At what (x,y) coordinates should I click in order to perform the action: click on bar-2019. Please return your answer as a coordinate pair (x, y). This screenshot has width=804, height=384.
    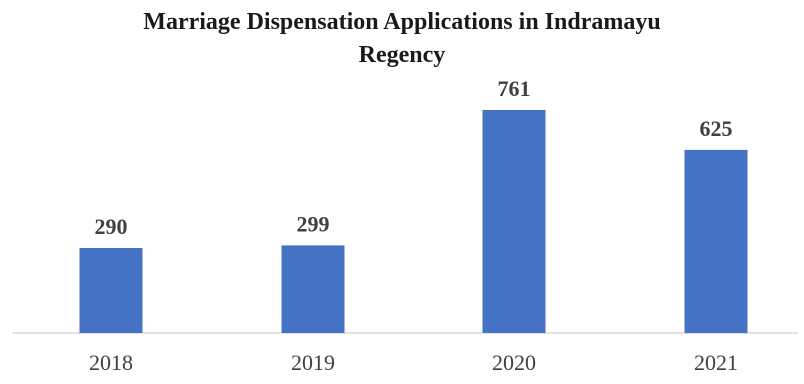
    Looking at the image, I should click on (313, 289).